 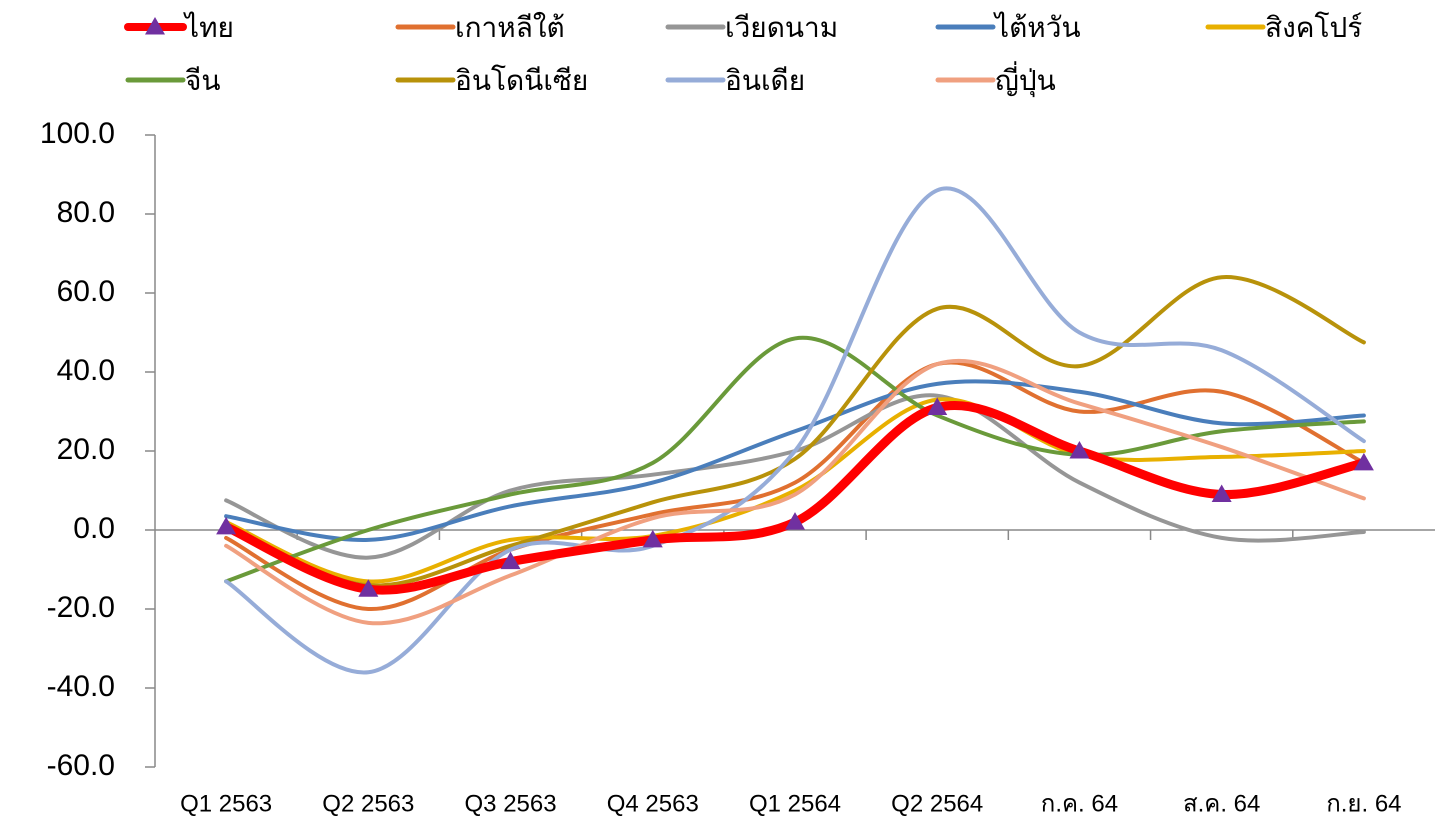 What do you see at coordinates (86, 449) in the screenshot?
I see `y-tick-label: 20.0` at bounding box center [86, 449].